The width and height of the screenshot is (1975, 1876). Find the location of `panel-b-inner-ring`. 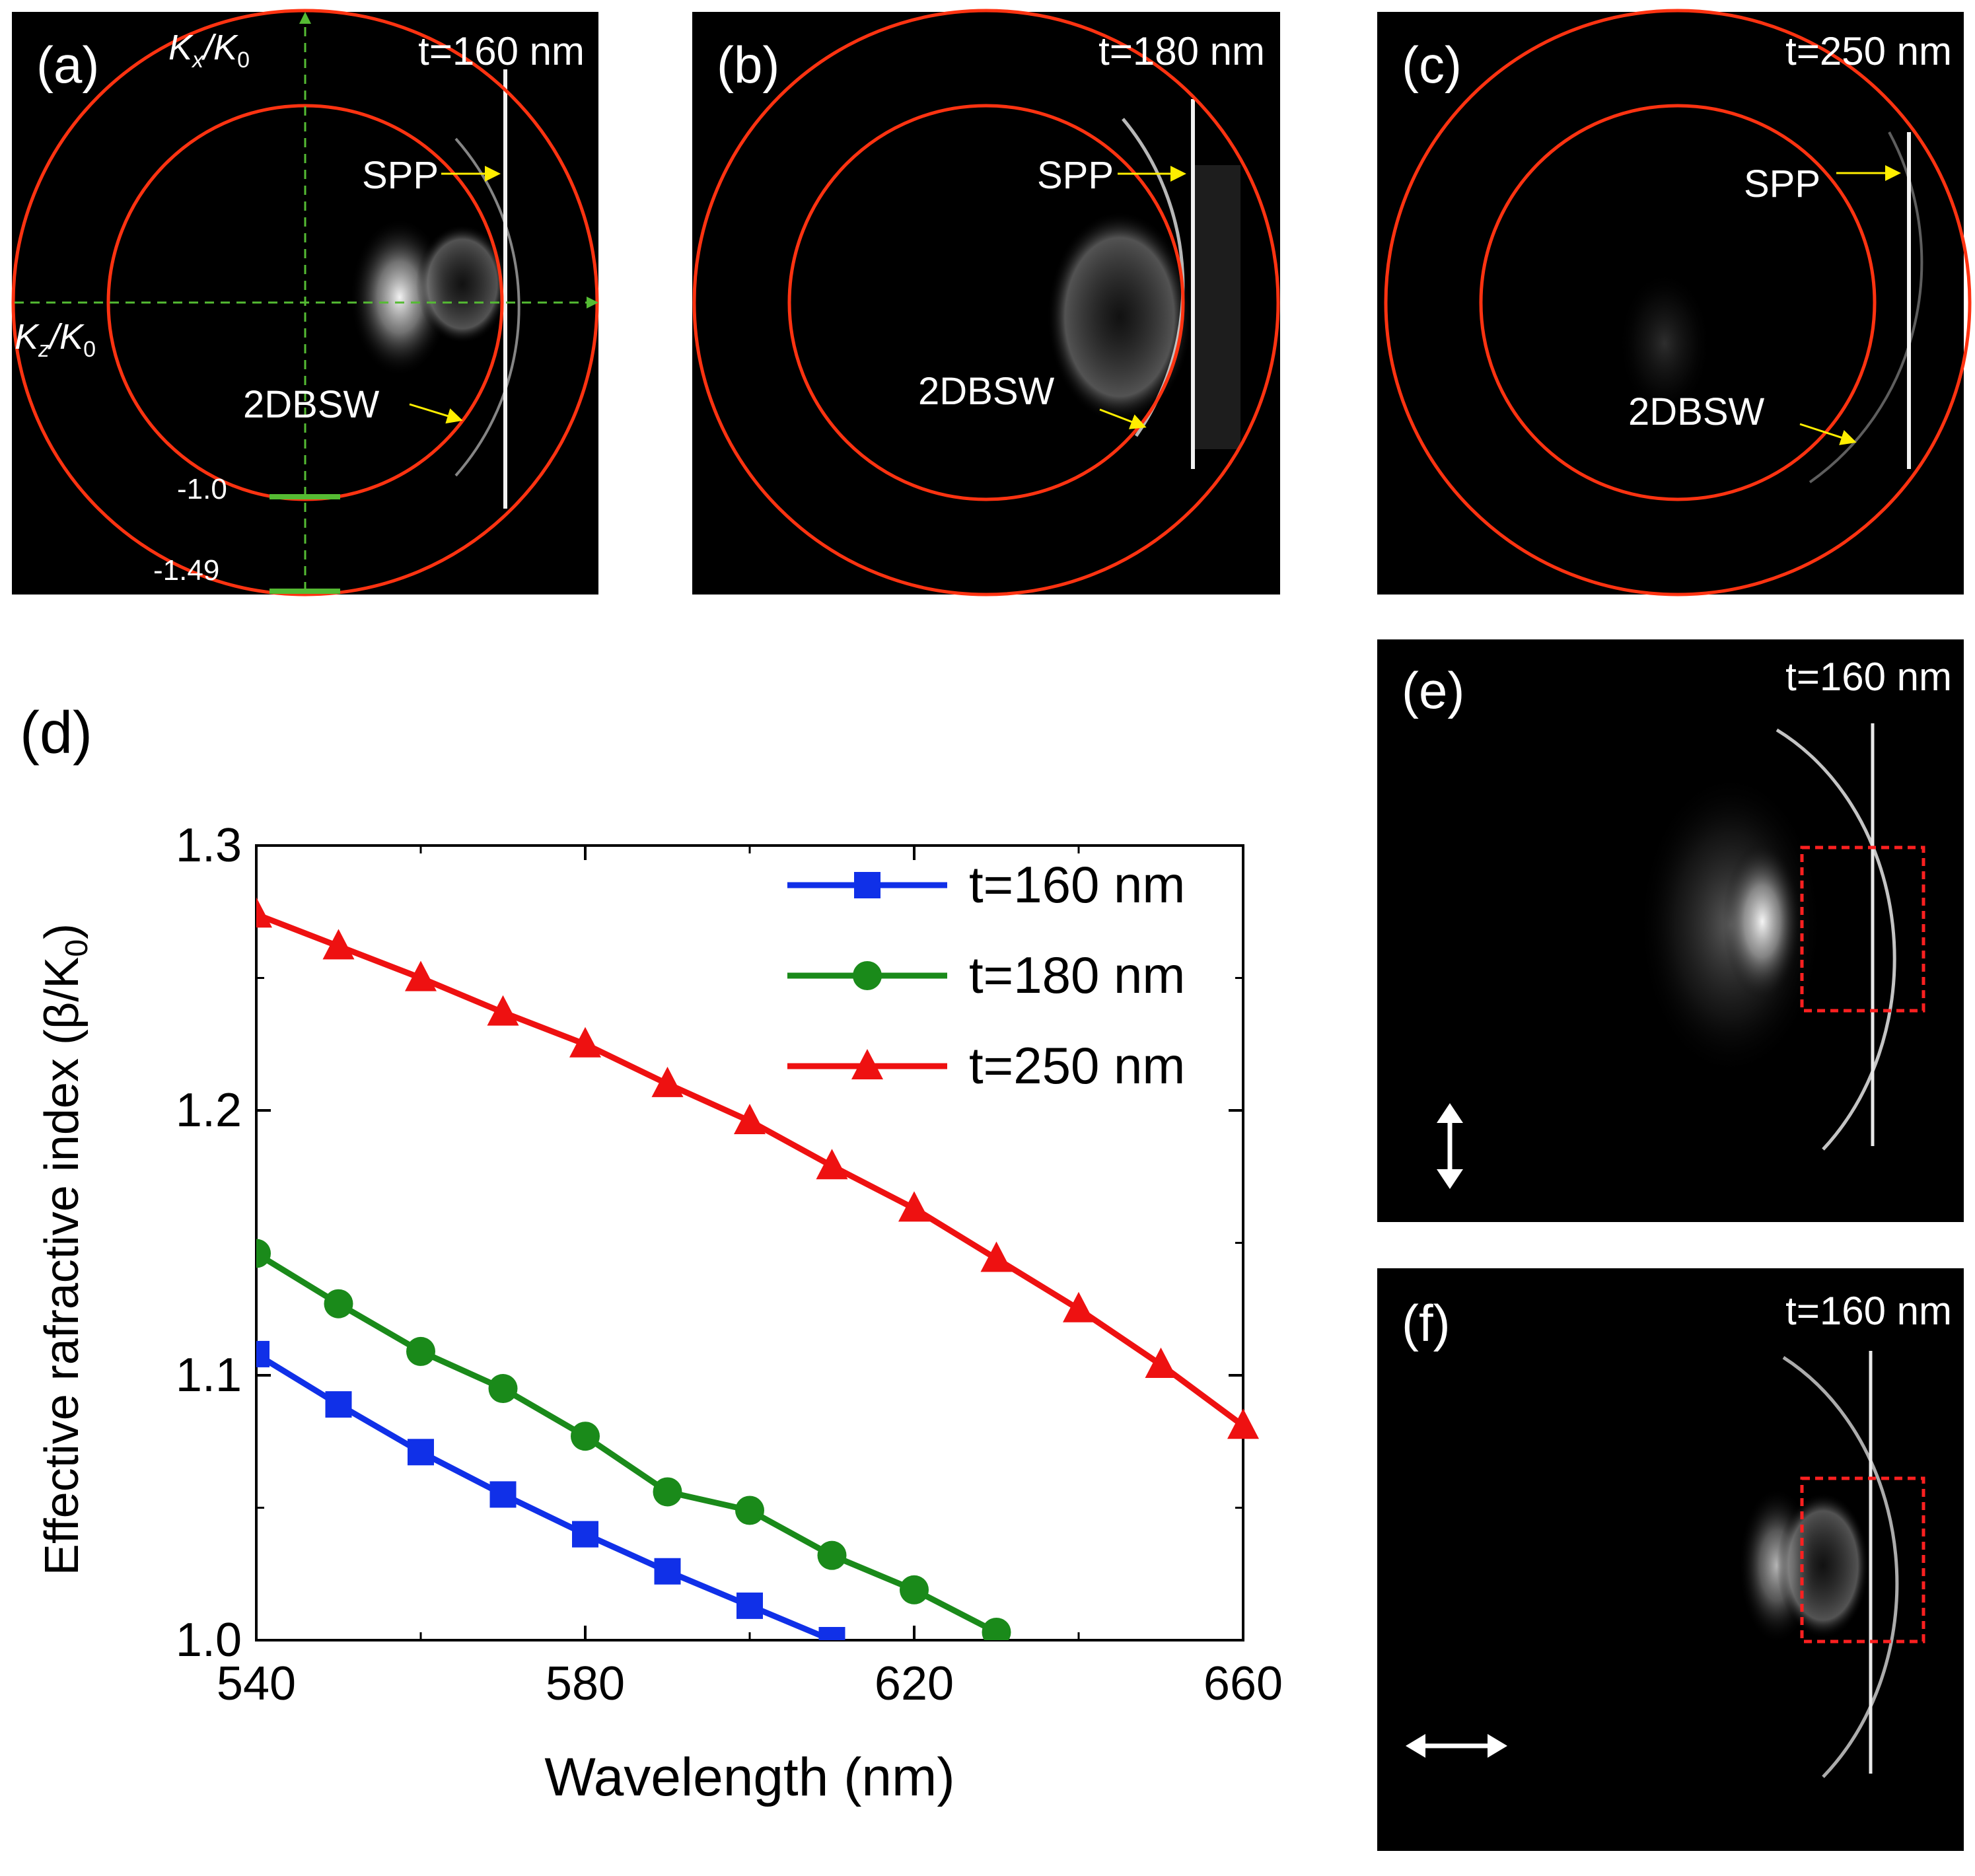

panel-b-inner-ring is located at coordinates (986, 302).